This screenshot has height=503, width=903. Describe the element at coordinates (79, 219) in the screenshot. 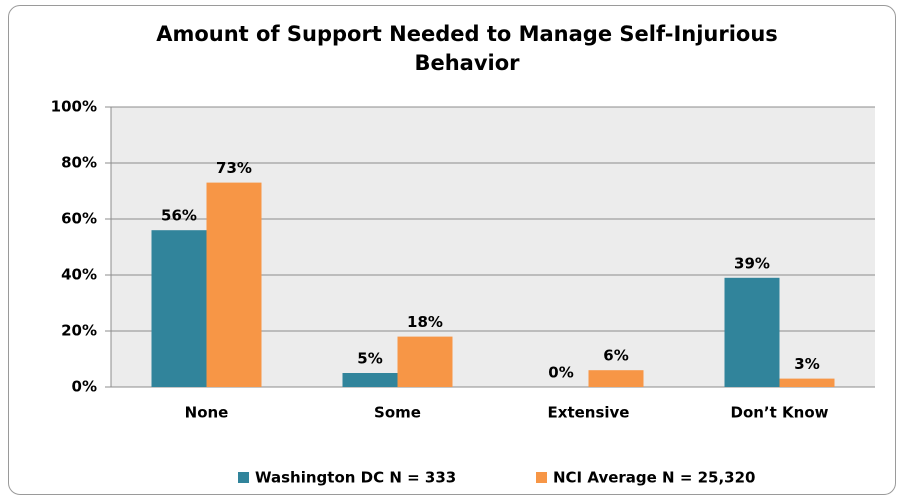

I see `y-tick-label: 60%` at that location.